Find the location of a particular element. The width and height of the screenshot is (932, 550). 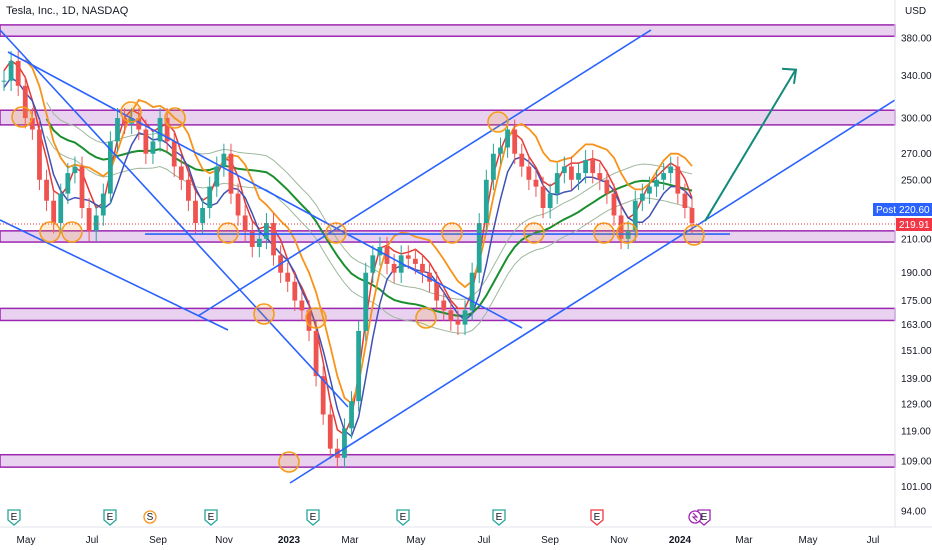

dividend-marker: S is located at coordinates (150, 517).